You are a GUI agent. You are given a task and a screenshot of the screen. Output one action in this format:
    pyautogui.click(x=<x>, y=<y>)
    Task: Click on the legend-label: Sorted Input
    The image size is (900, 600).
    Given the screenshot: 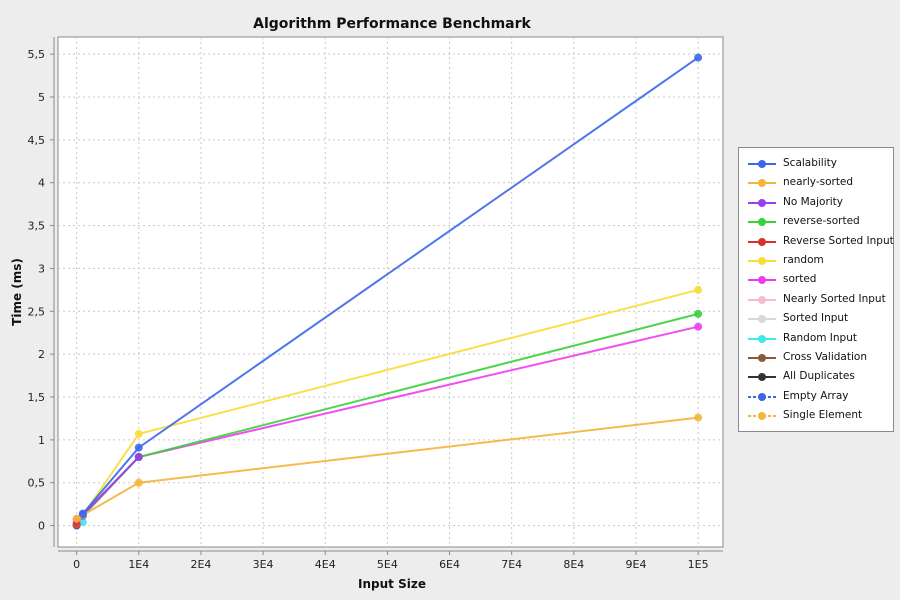 What is the action you would take?
    pyautogui.click(x=816, y=318)
    